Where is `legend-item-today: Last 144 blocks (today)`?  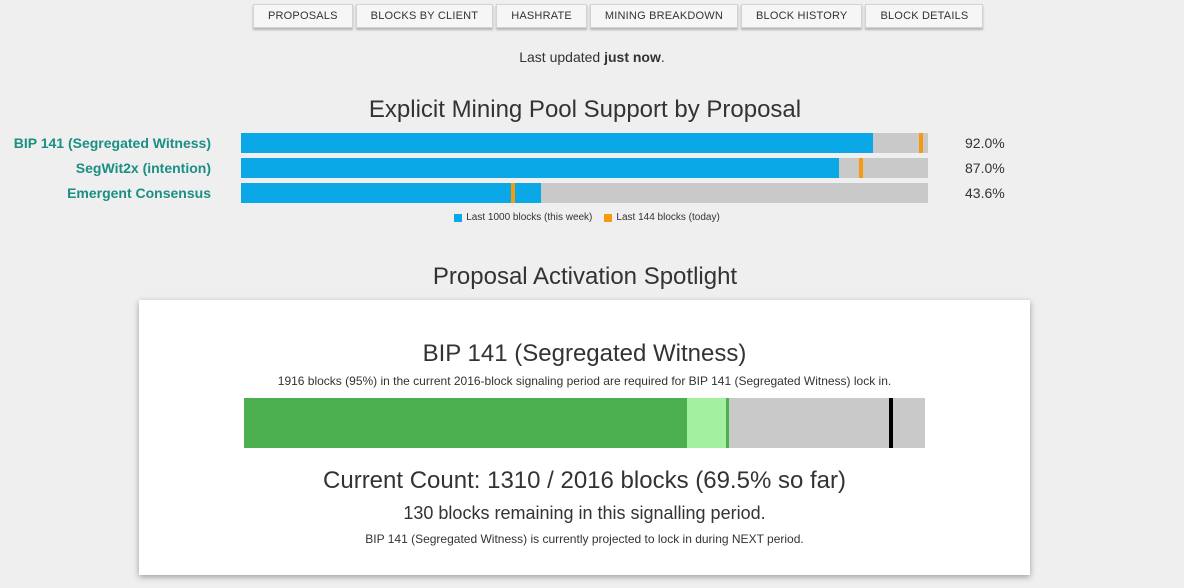 legend-item-today: Last 144 blocks (today) is located at coordinates (662, 217).